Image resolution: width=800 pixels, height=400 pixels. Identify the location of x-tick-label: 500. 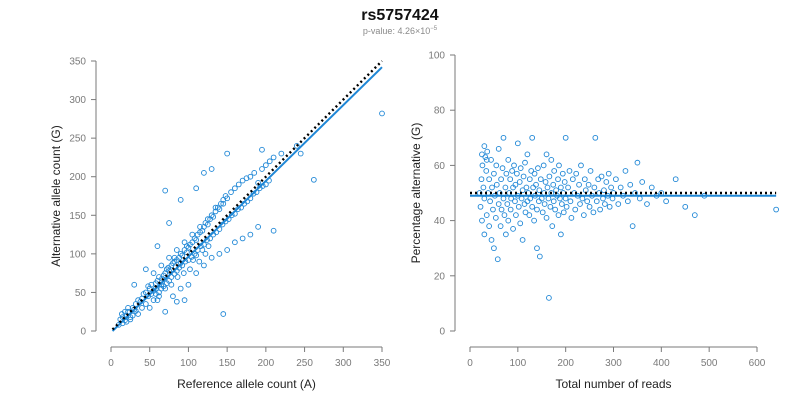
(709, 363).